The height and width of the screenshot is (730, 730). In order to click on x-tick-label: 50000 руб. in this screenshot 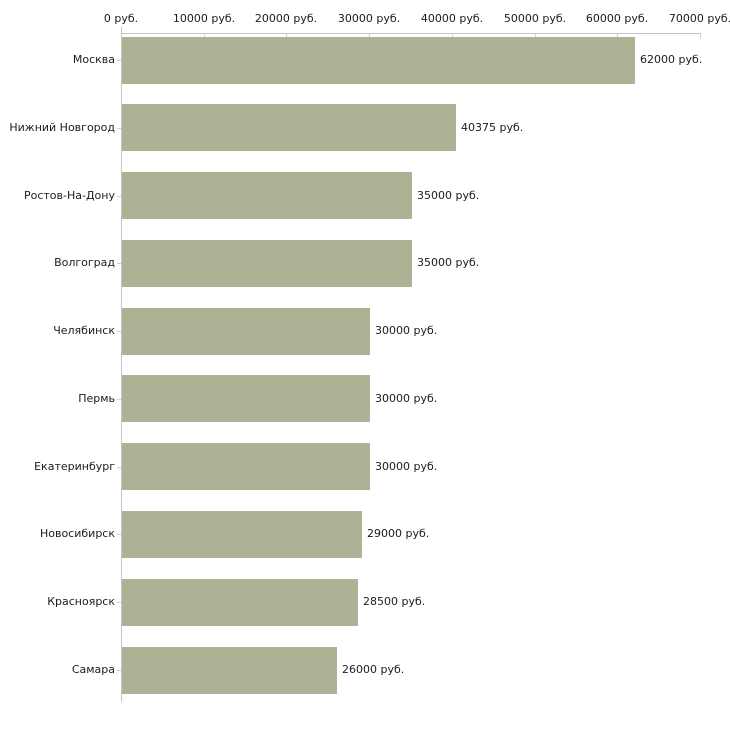, I will do `click(535, 18)`.